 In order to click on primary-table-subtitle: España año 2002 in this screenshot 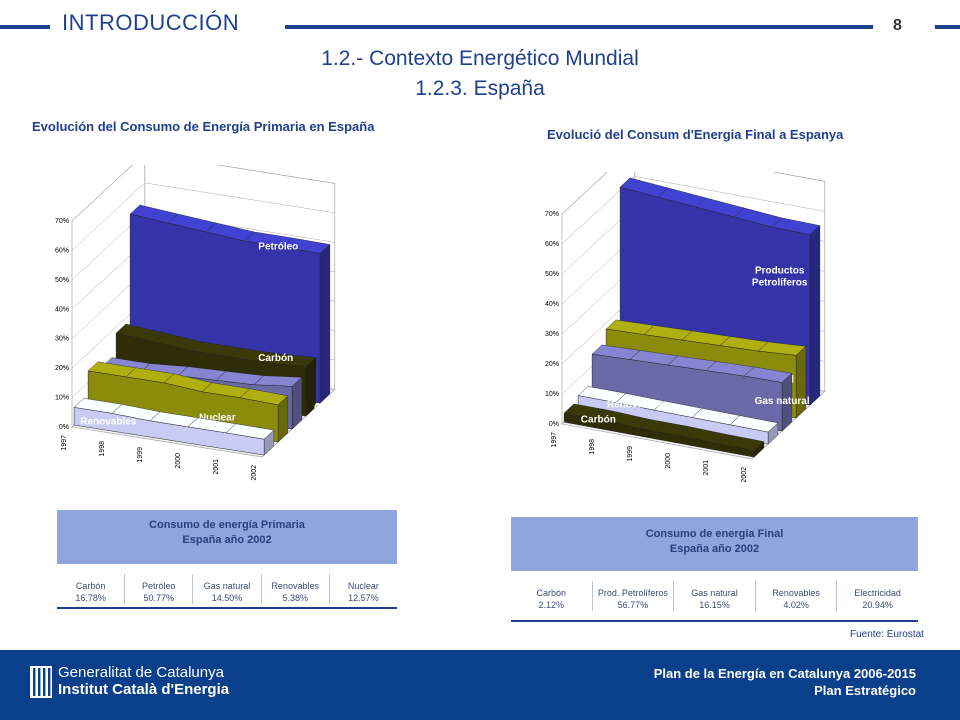, I will do `click(227, 540)`.